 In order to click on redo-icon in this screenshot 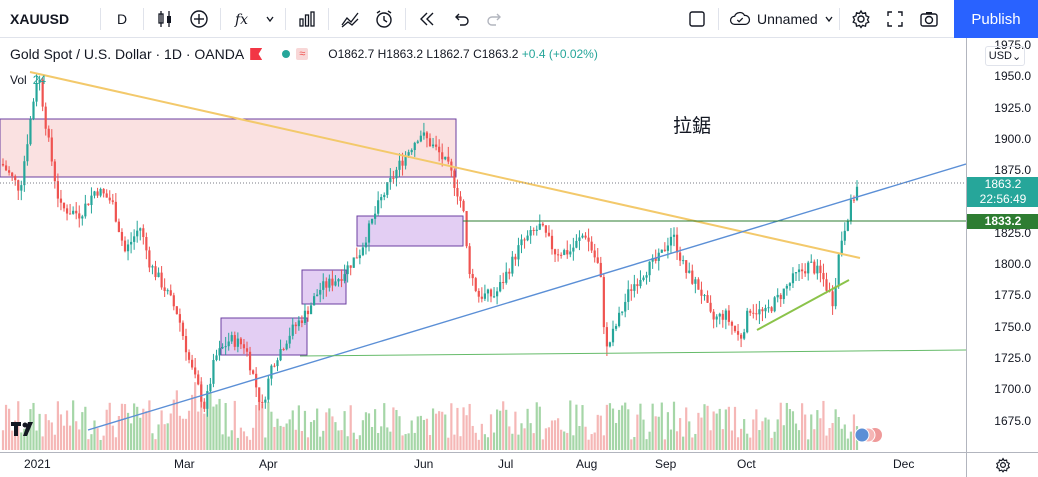, I will do `click(495, 19)`.